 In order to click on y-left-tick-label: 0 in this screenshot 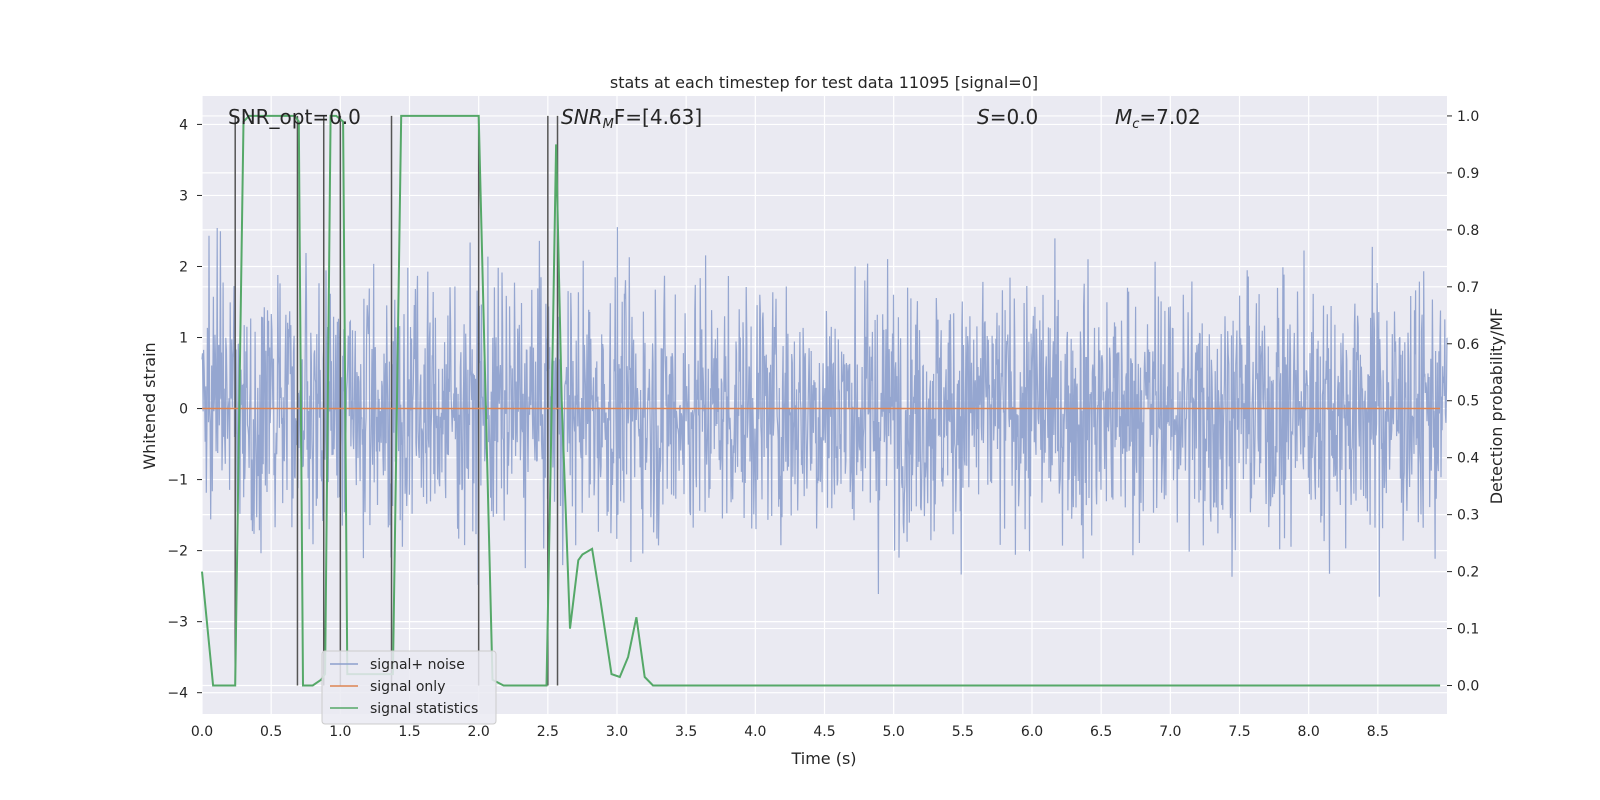, I will do `click(183, 410)`.